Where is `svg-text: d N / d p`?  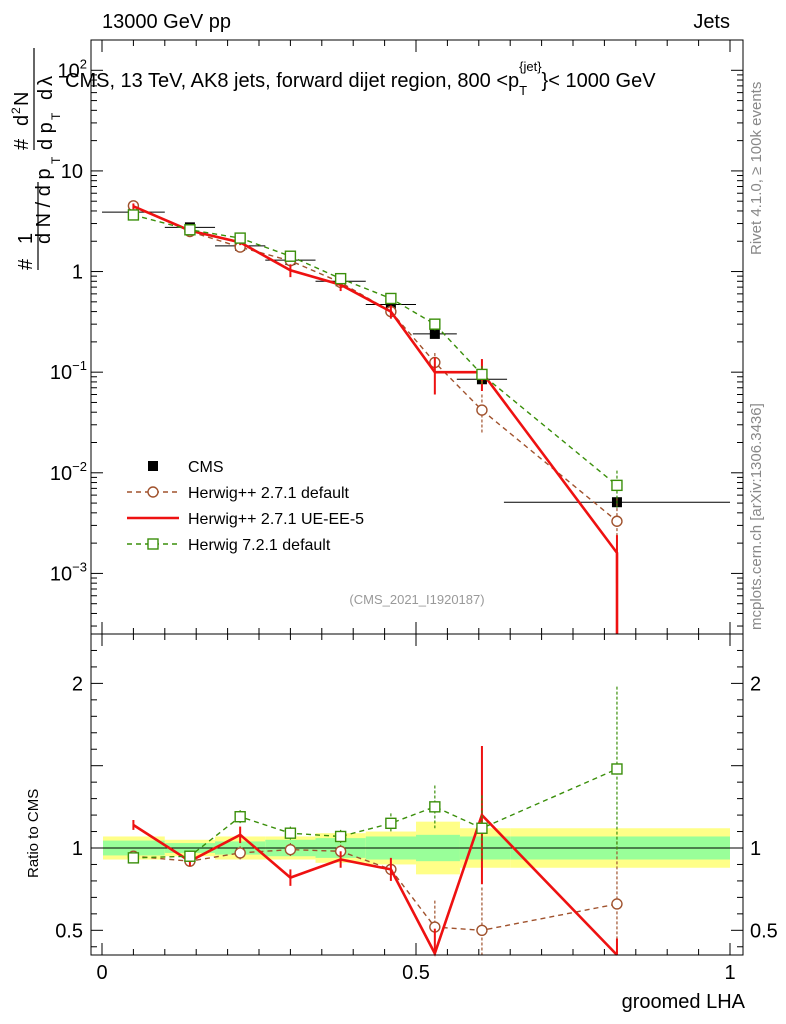 svg-text: d N / d p is located at coordinates (44, 206).